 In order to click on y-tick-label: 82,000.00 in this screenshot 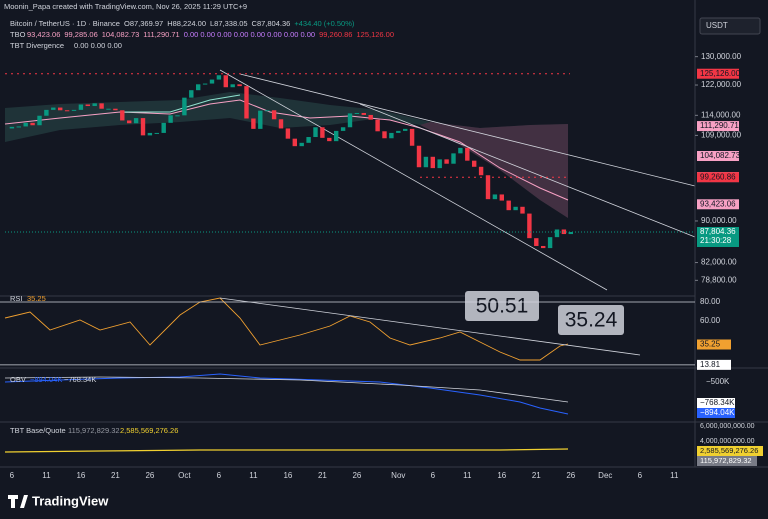, I will do `click(719, 262)`.